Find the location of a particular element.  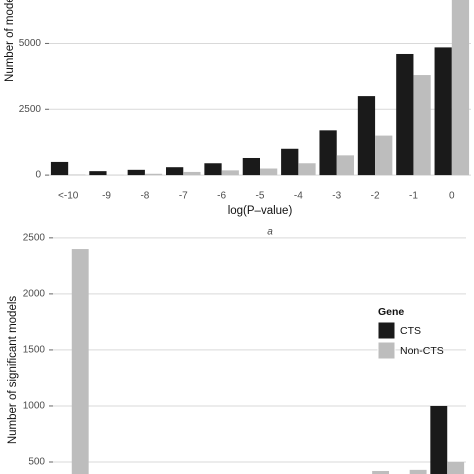

y-tick-label: 2000 is located at coordinates (34, 294).